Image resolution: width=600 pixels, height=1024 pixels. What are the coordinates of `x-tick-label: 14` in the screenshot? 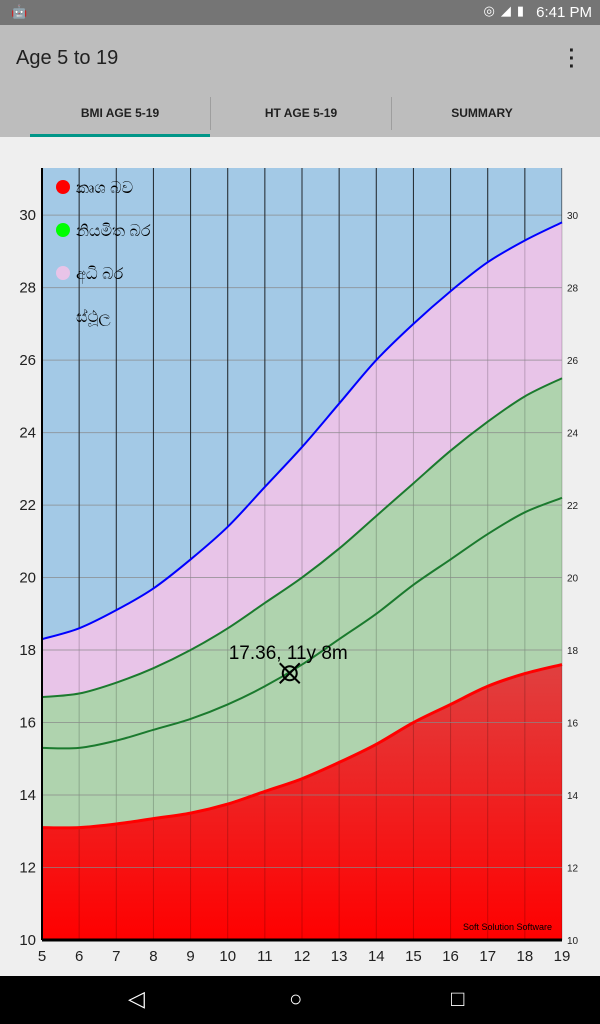 It's located at (376, 956).